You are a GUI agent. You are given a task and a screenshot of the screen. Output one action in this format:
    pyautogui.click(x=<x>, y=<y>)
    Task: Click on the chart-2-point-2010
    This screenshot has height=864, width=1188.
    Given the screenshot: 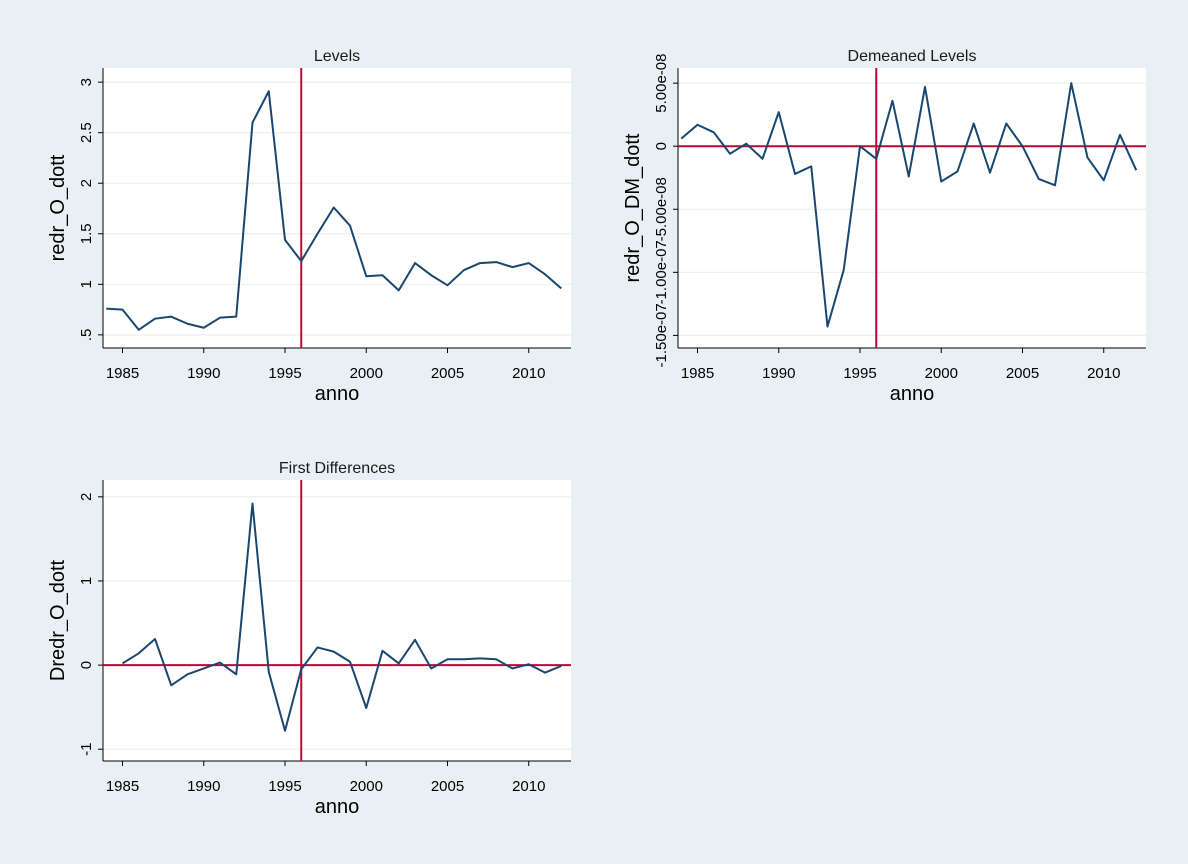 What is the action you would take?
    pyautogui.click(x=1103, y=180)
    